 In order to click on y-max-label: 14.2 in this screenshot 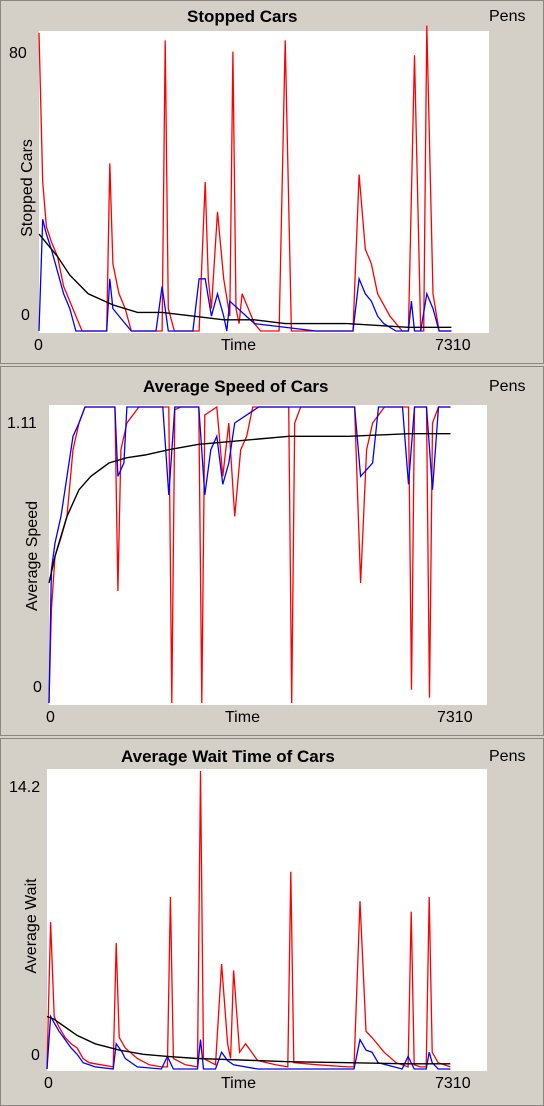, I will do `click(25, 787)`.